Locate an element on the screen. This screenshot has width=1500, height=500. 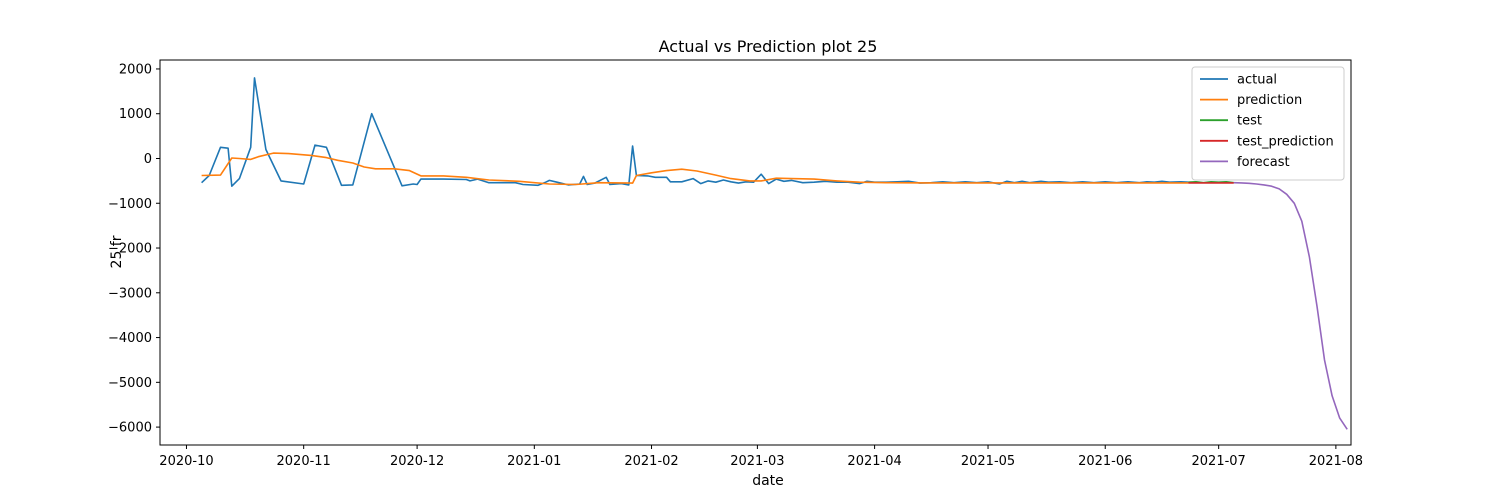
y-tick-label: 2000 is located at coordinates (135, 69).